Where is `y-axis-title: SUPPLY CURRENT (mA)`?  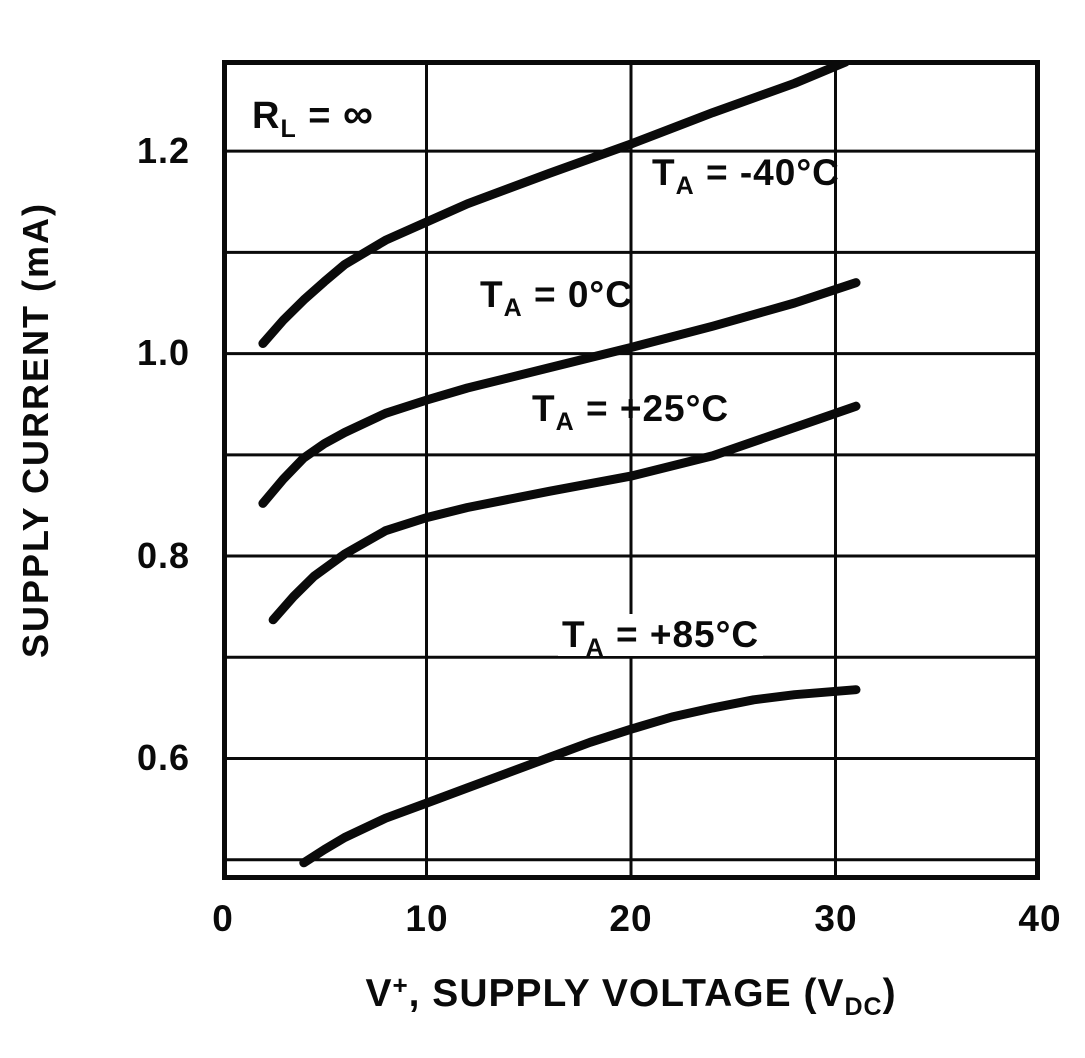 y-axis-title: SUPPLY CURRENT (mA) is located at coordinates (35, 430).